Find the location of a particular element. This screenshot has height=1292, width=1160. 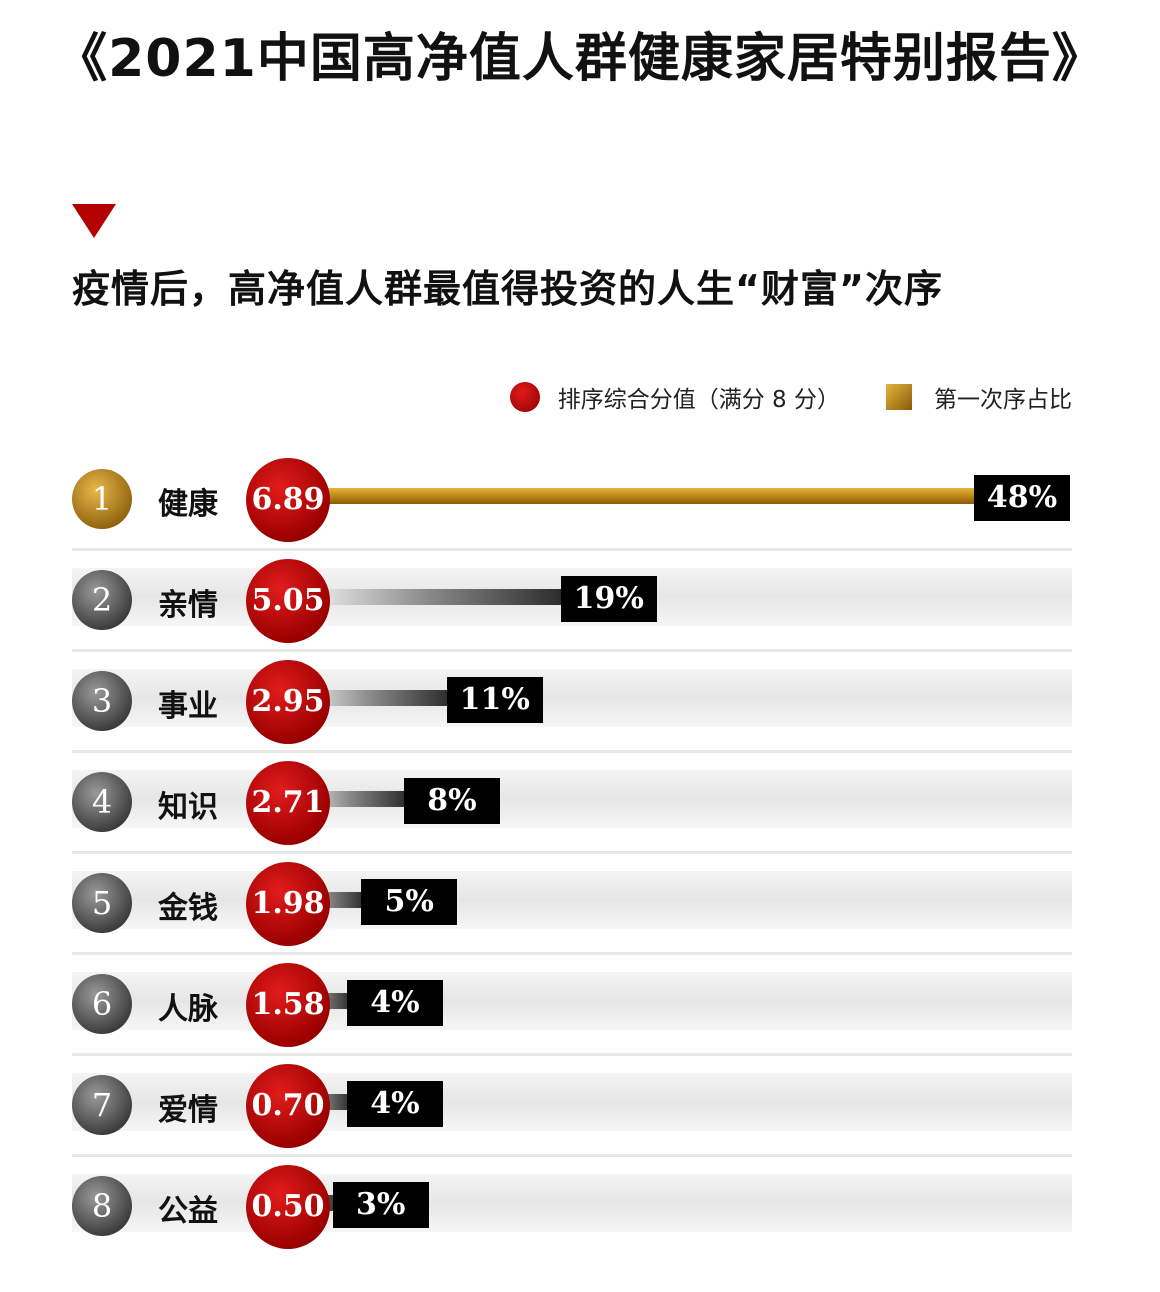

legend-score-label: 排序综合分值（满分 8 分） is located at coordinates (698, 400).